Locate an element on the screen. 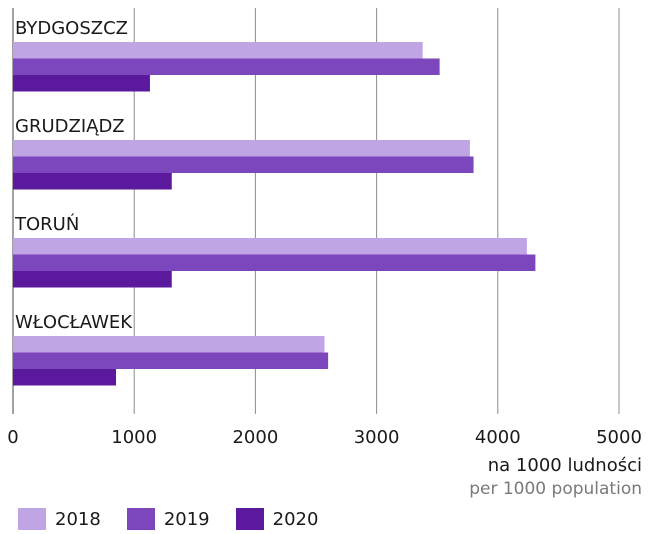  legend-label: 2018 is located at coordinates (78, 519).